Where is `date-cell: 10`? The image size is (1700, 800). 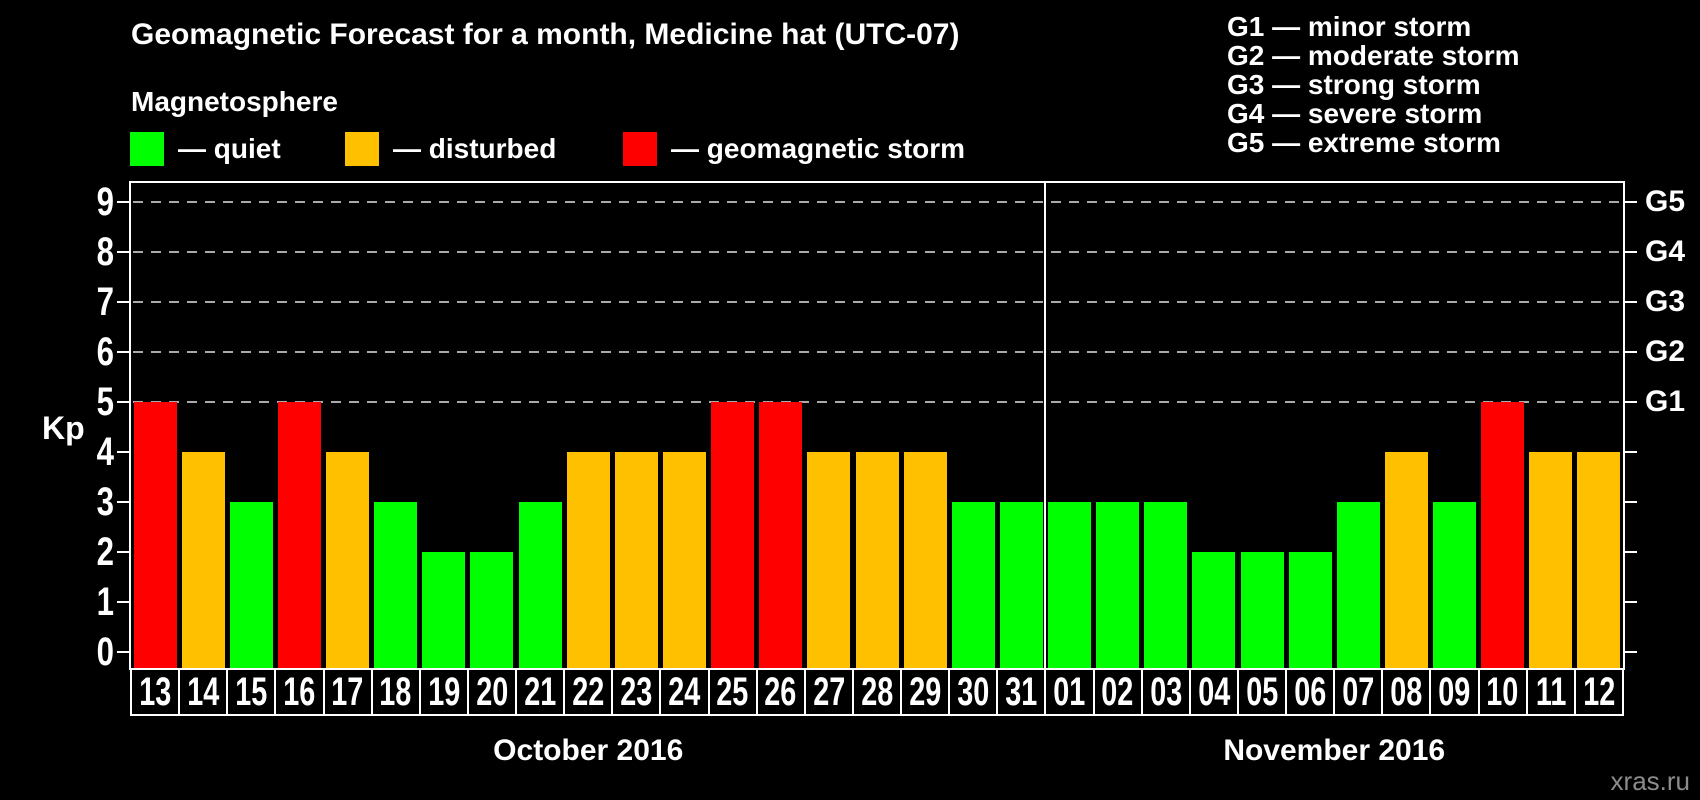
date-cell: 10 is located at coordinates (1502, 692).